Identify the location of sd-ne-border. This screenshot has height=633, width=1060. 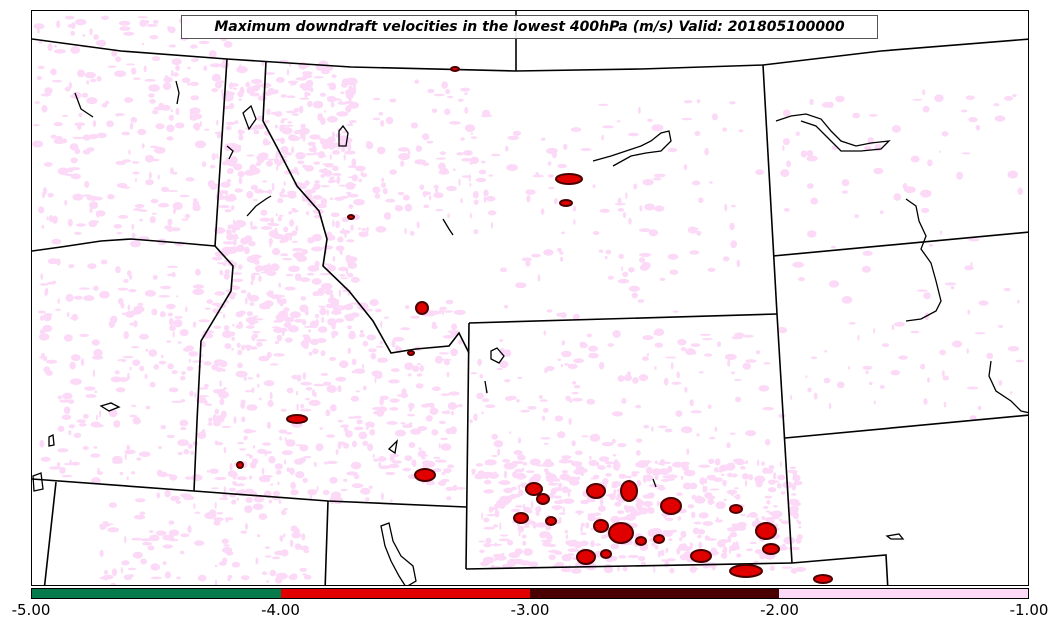
(906, 426).